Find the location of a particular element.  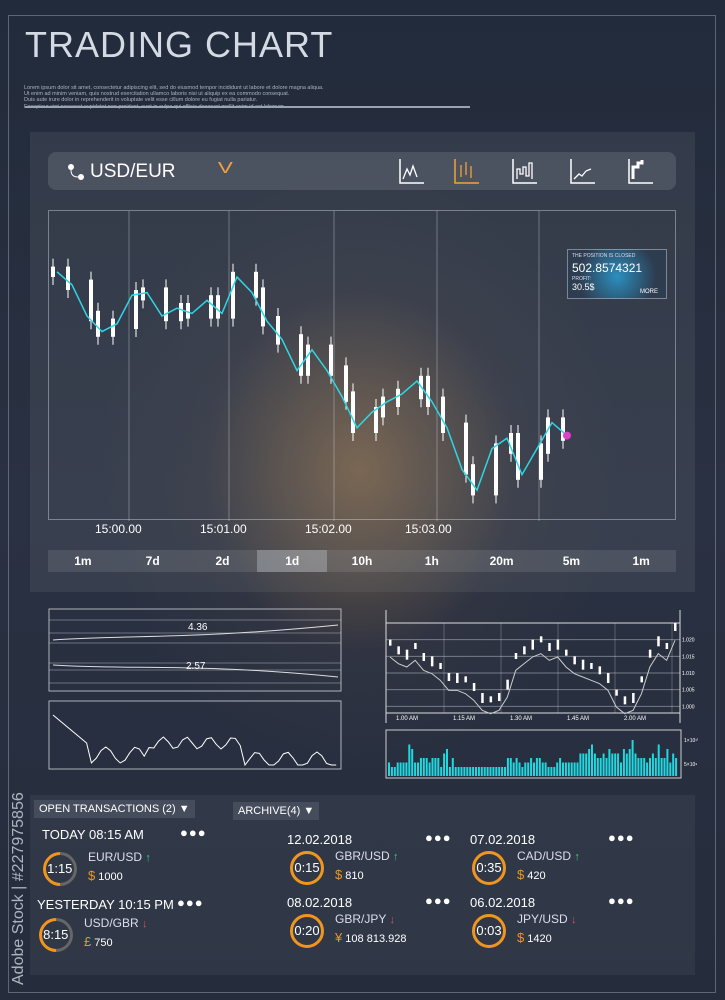

timeframe-1d: 1d is located at coordinates (292, 561).